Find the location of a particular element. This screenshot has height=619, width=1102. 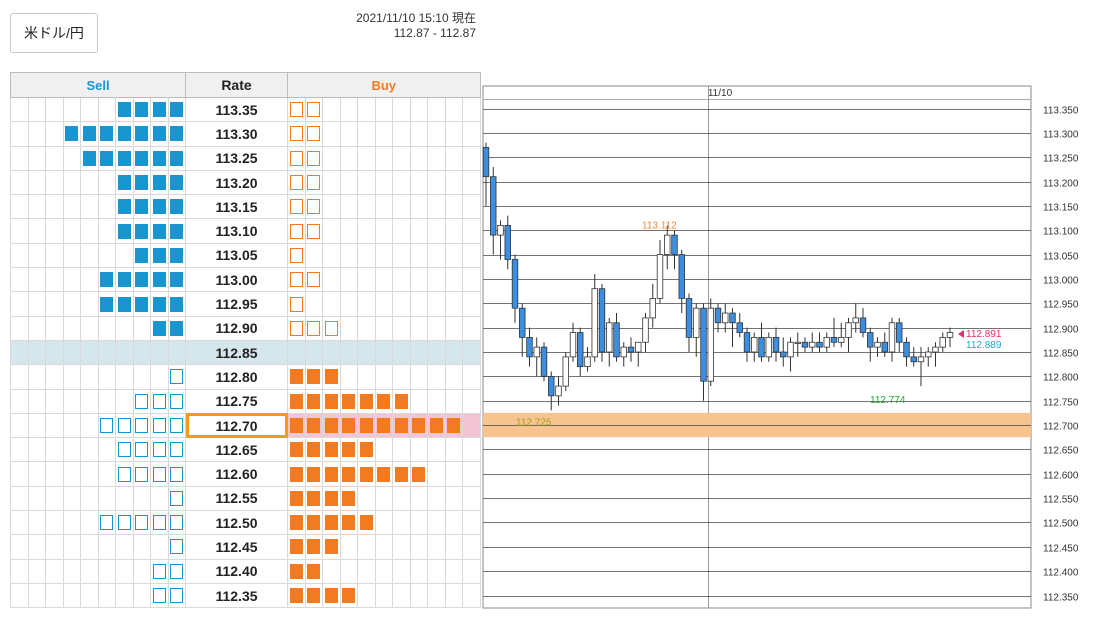

order-book-row: 113.05 is located at coordinates (245, 255).